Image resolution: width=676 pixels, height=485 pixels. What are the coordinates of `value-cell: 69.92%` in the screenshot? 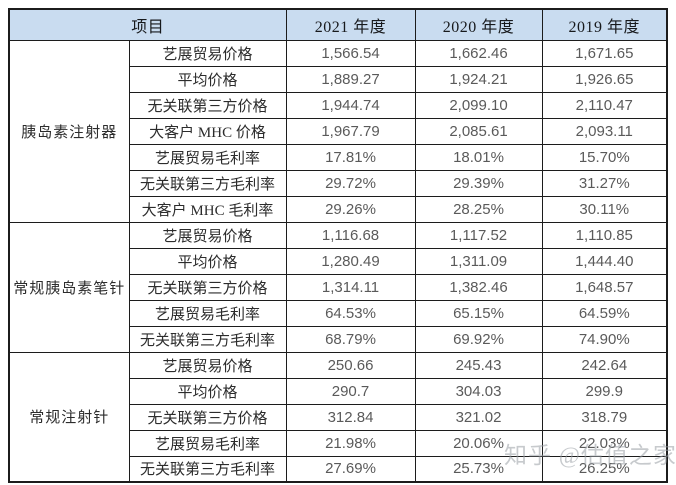 It's located at (478, 339).